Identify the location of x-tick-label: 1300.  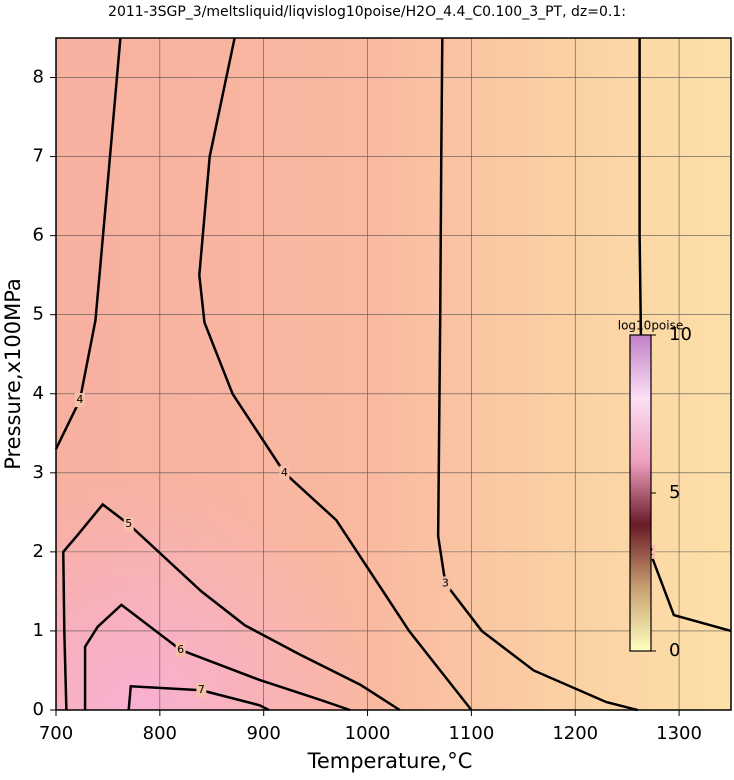
(679, 733).